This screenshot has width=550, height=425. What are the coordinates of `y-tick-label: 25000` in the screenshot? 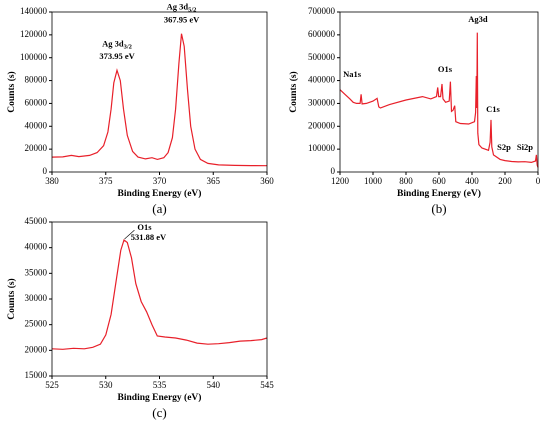 It's located at (36, 324).